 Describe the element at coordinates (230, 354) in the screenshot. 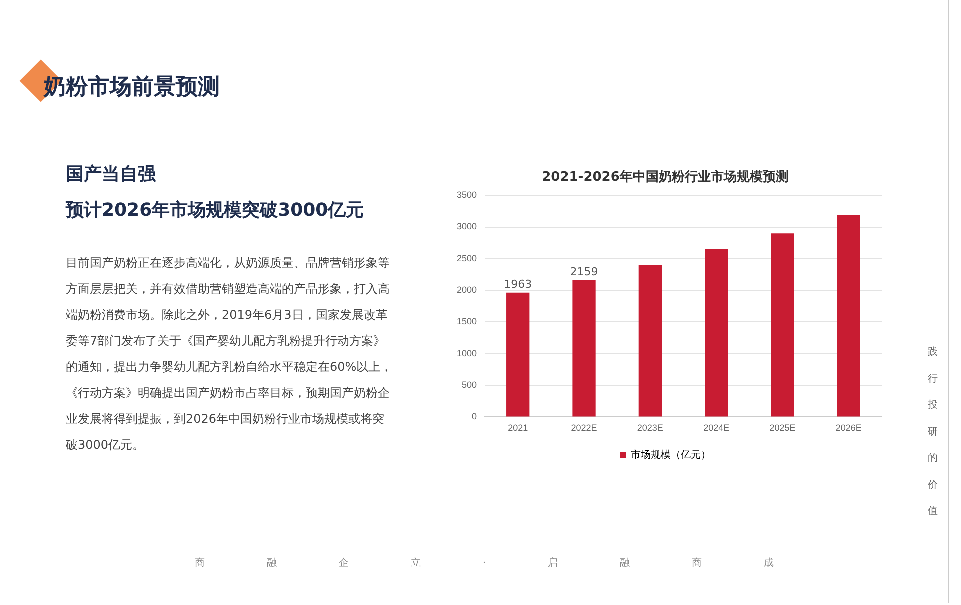

I see `text: 目前国产奶粉正在逐步高端化，从奶源质量、品牌营销形象等方面层层把关，并有效借助营销塑造高端的产品形象，打入高端奶粉消费市场。除此之外，2019年6月3日，国家发展改革委等7部门发布了关于《国产婴幼儿配方乳粉提升行动方案》的通知，提出力争婴幼儿配方乳粉自给水平稳定在60%以上，《行动方案》明确提出国产奶粉市占率目标，预期国产奶粉企业发展将得到提振，到2026年中国奶粉行业市场规模或将突破3000亿元。` at that location.